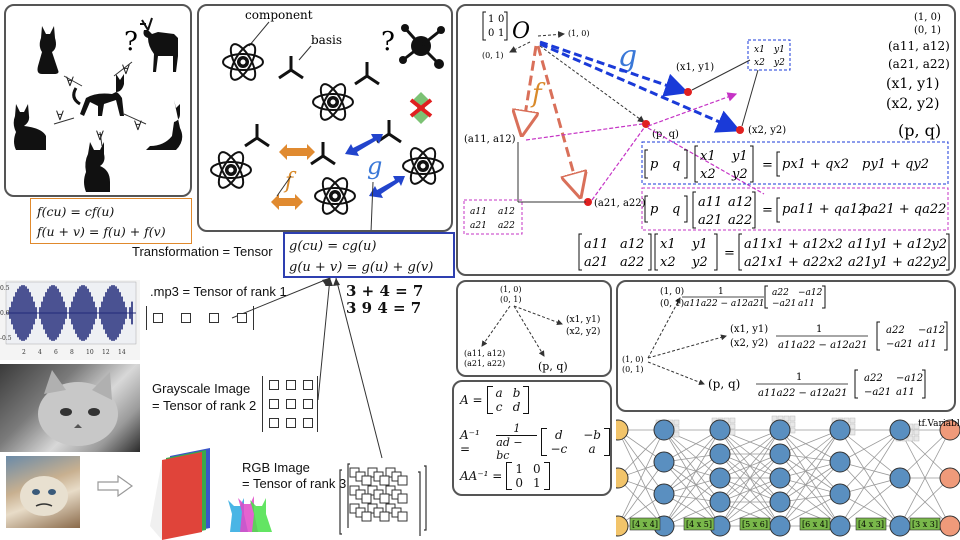 The height and width of the screenshot is (540, 960). I want to click on deer-icon, so click(159, 44).